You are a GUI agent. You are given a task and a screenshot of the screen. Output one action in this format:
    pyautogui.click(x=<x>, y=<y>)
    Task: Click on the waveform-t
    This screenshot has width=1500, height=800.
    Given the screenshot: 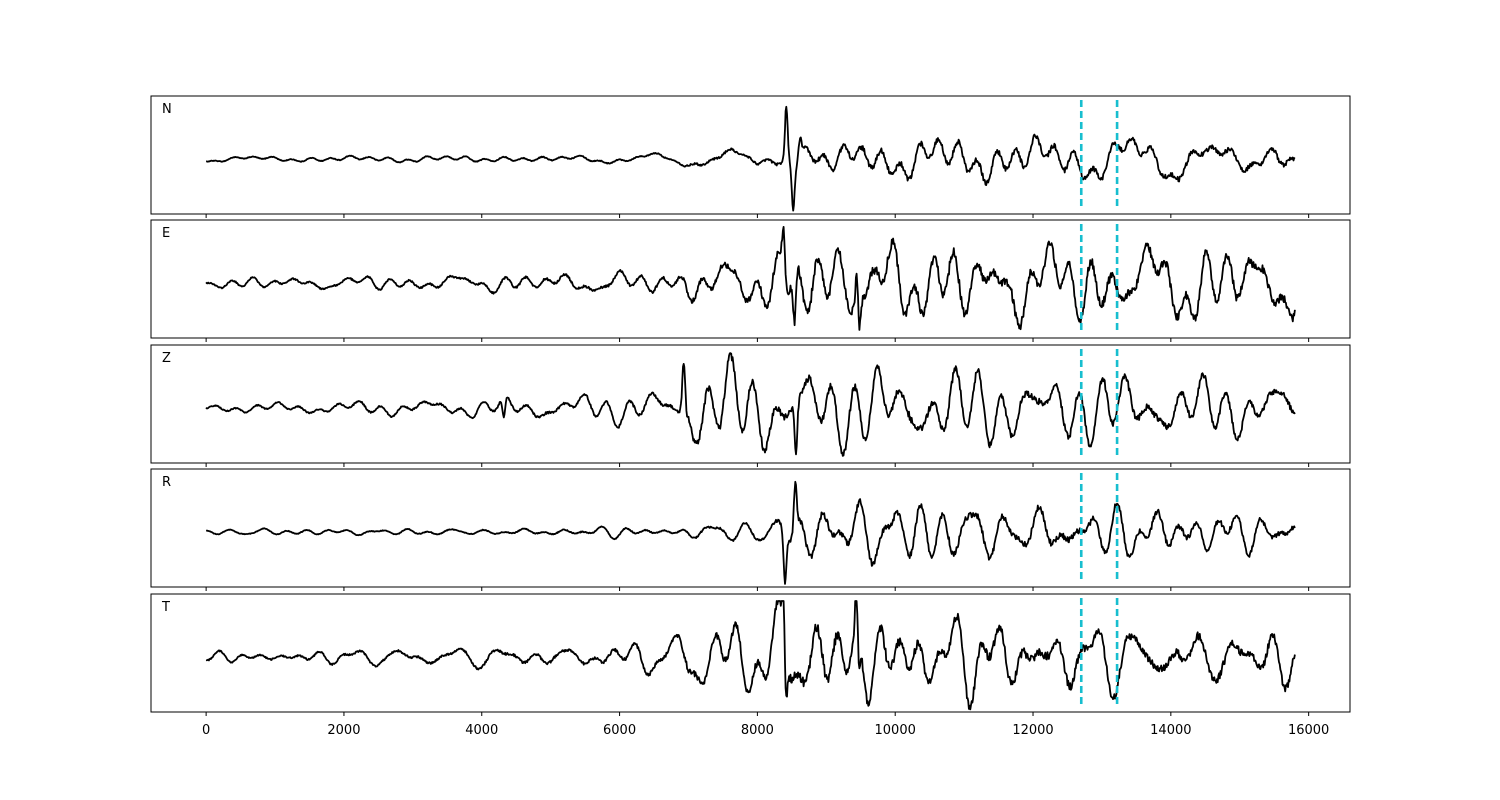 What is the action you would take?
    pyautogui.click(x=750, y=655)
    